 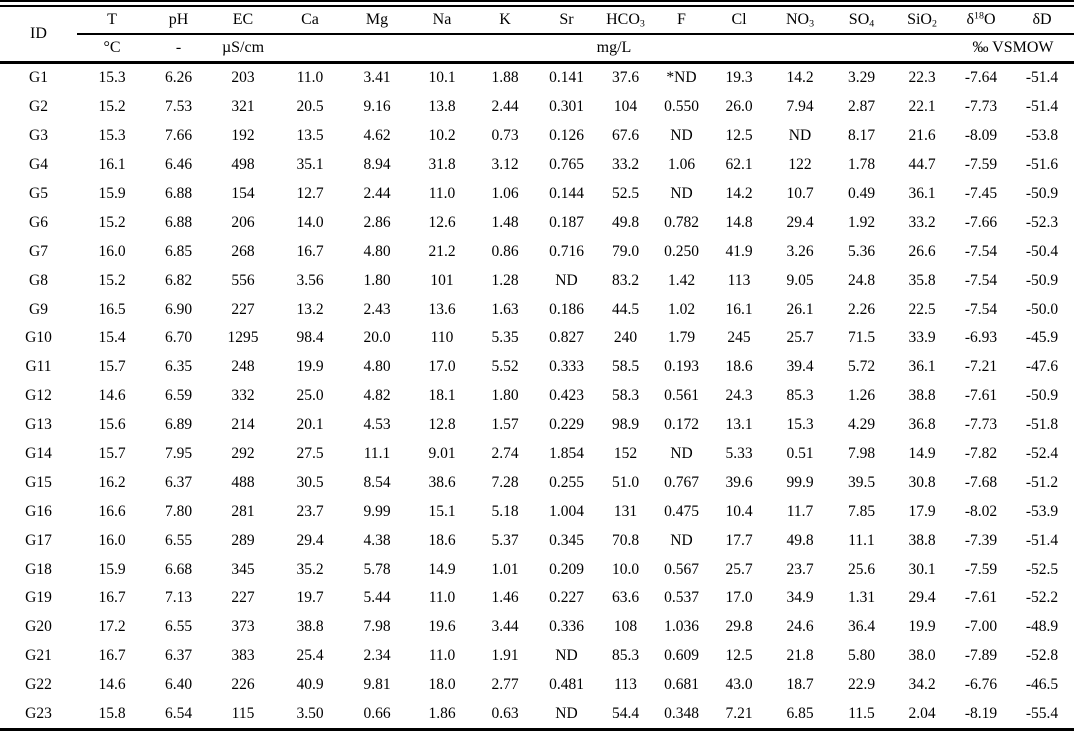 What do you see at coordinates (377, 598) in the screenshot?
I see `cell-G19-Mg: 5.44` at bounding box center [377, 598].